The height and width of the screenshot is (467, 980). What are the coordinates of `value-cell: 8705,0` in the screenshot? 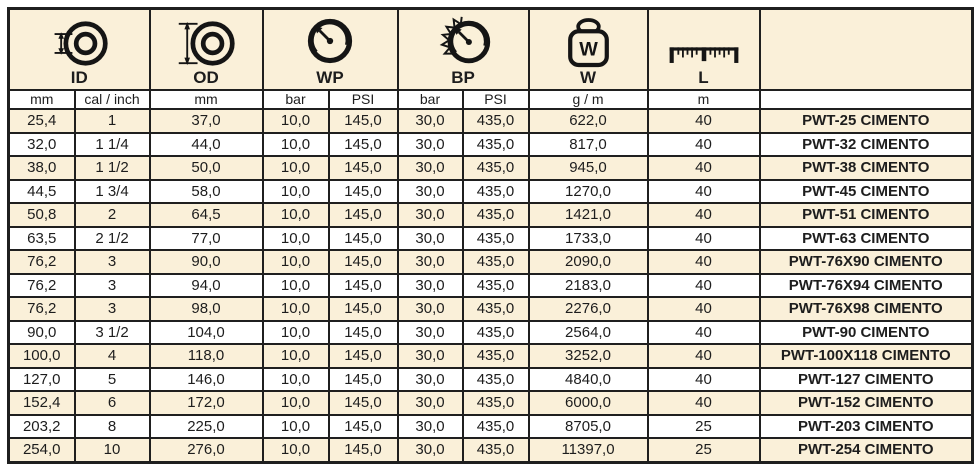 It's located at (588, 426).